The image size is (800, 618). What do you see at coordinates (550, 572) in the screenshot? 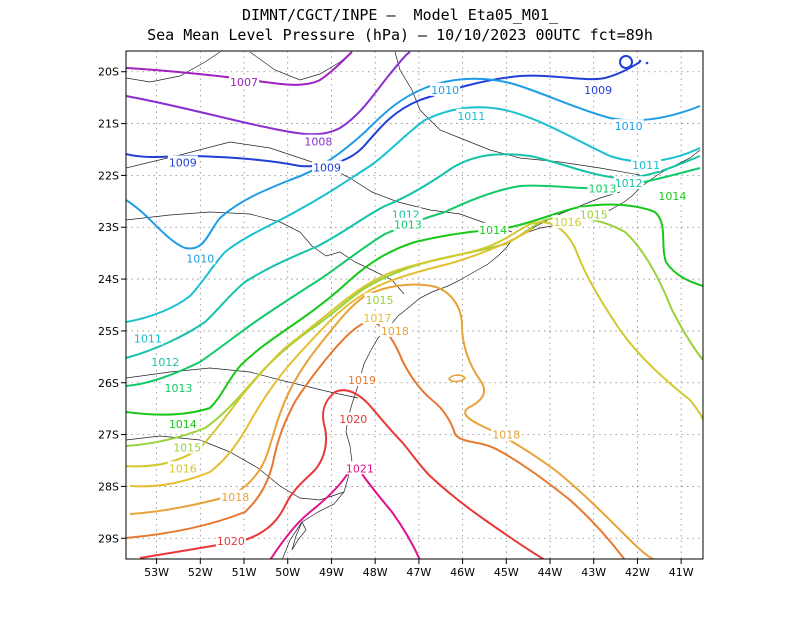
I see `x-tick-label: 44W` at bounding box center [550, 572].